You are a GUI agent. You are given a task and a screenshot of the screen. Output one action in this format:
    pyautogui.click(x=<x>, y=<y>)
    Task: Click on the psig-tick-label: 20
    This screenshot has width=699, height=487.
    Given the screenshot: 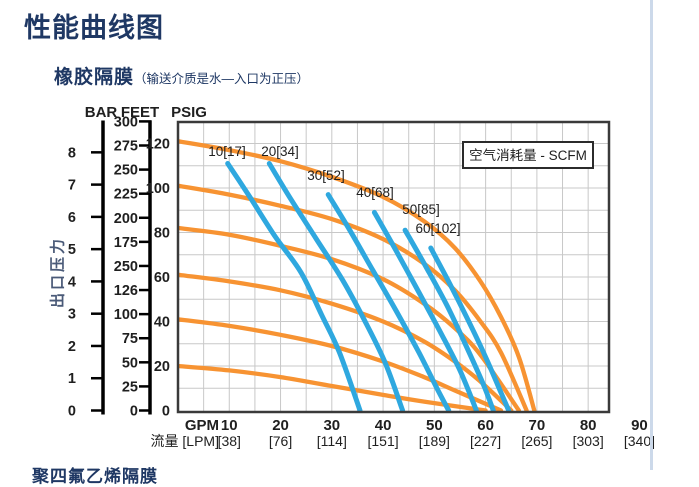 What is the action you would take?
    pyautogui.click(x=162, y=367)
    